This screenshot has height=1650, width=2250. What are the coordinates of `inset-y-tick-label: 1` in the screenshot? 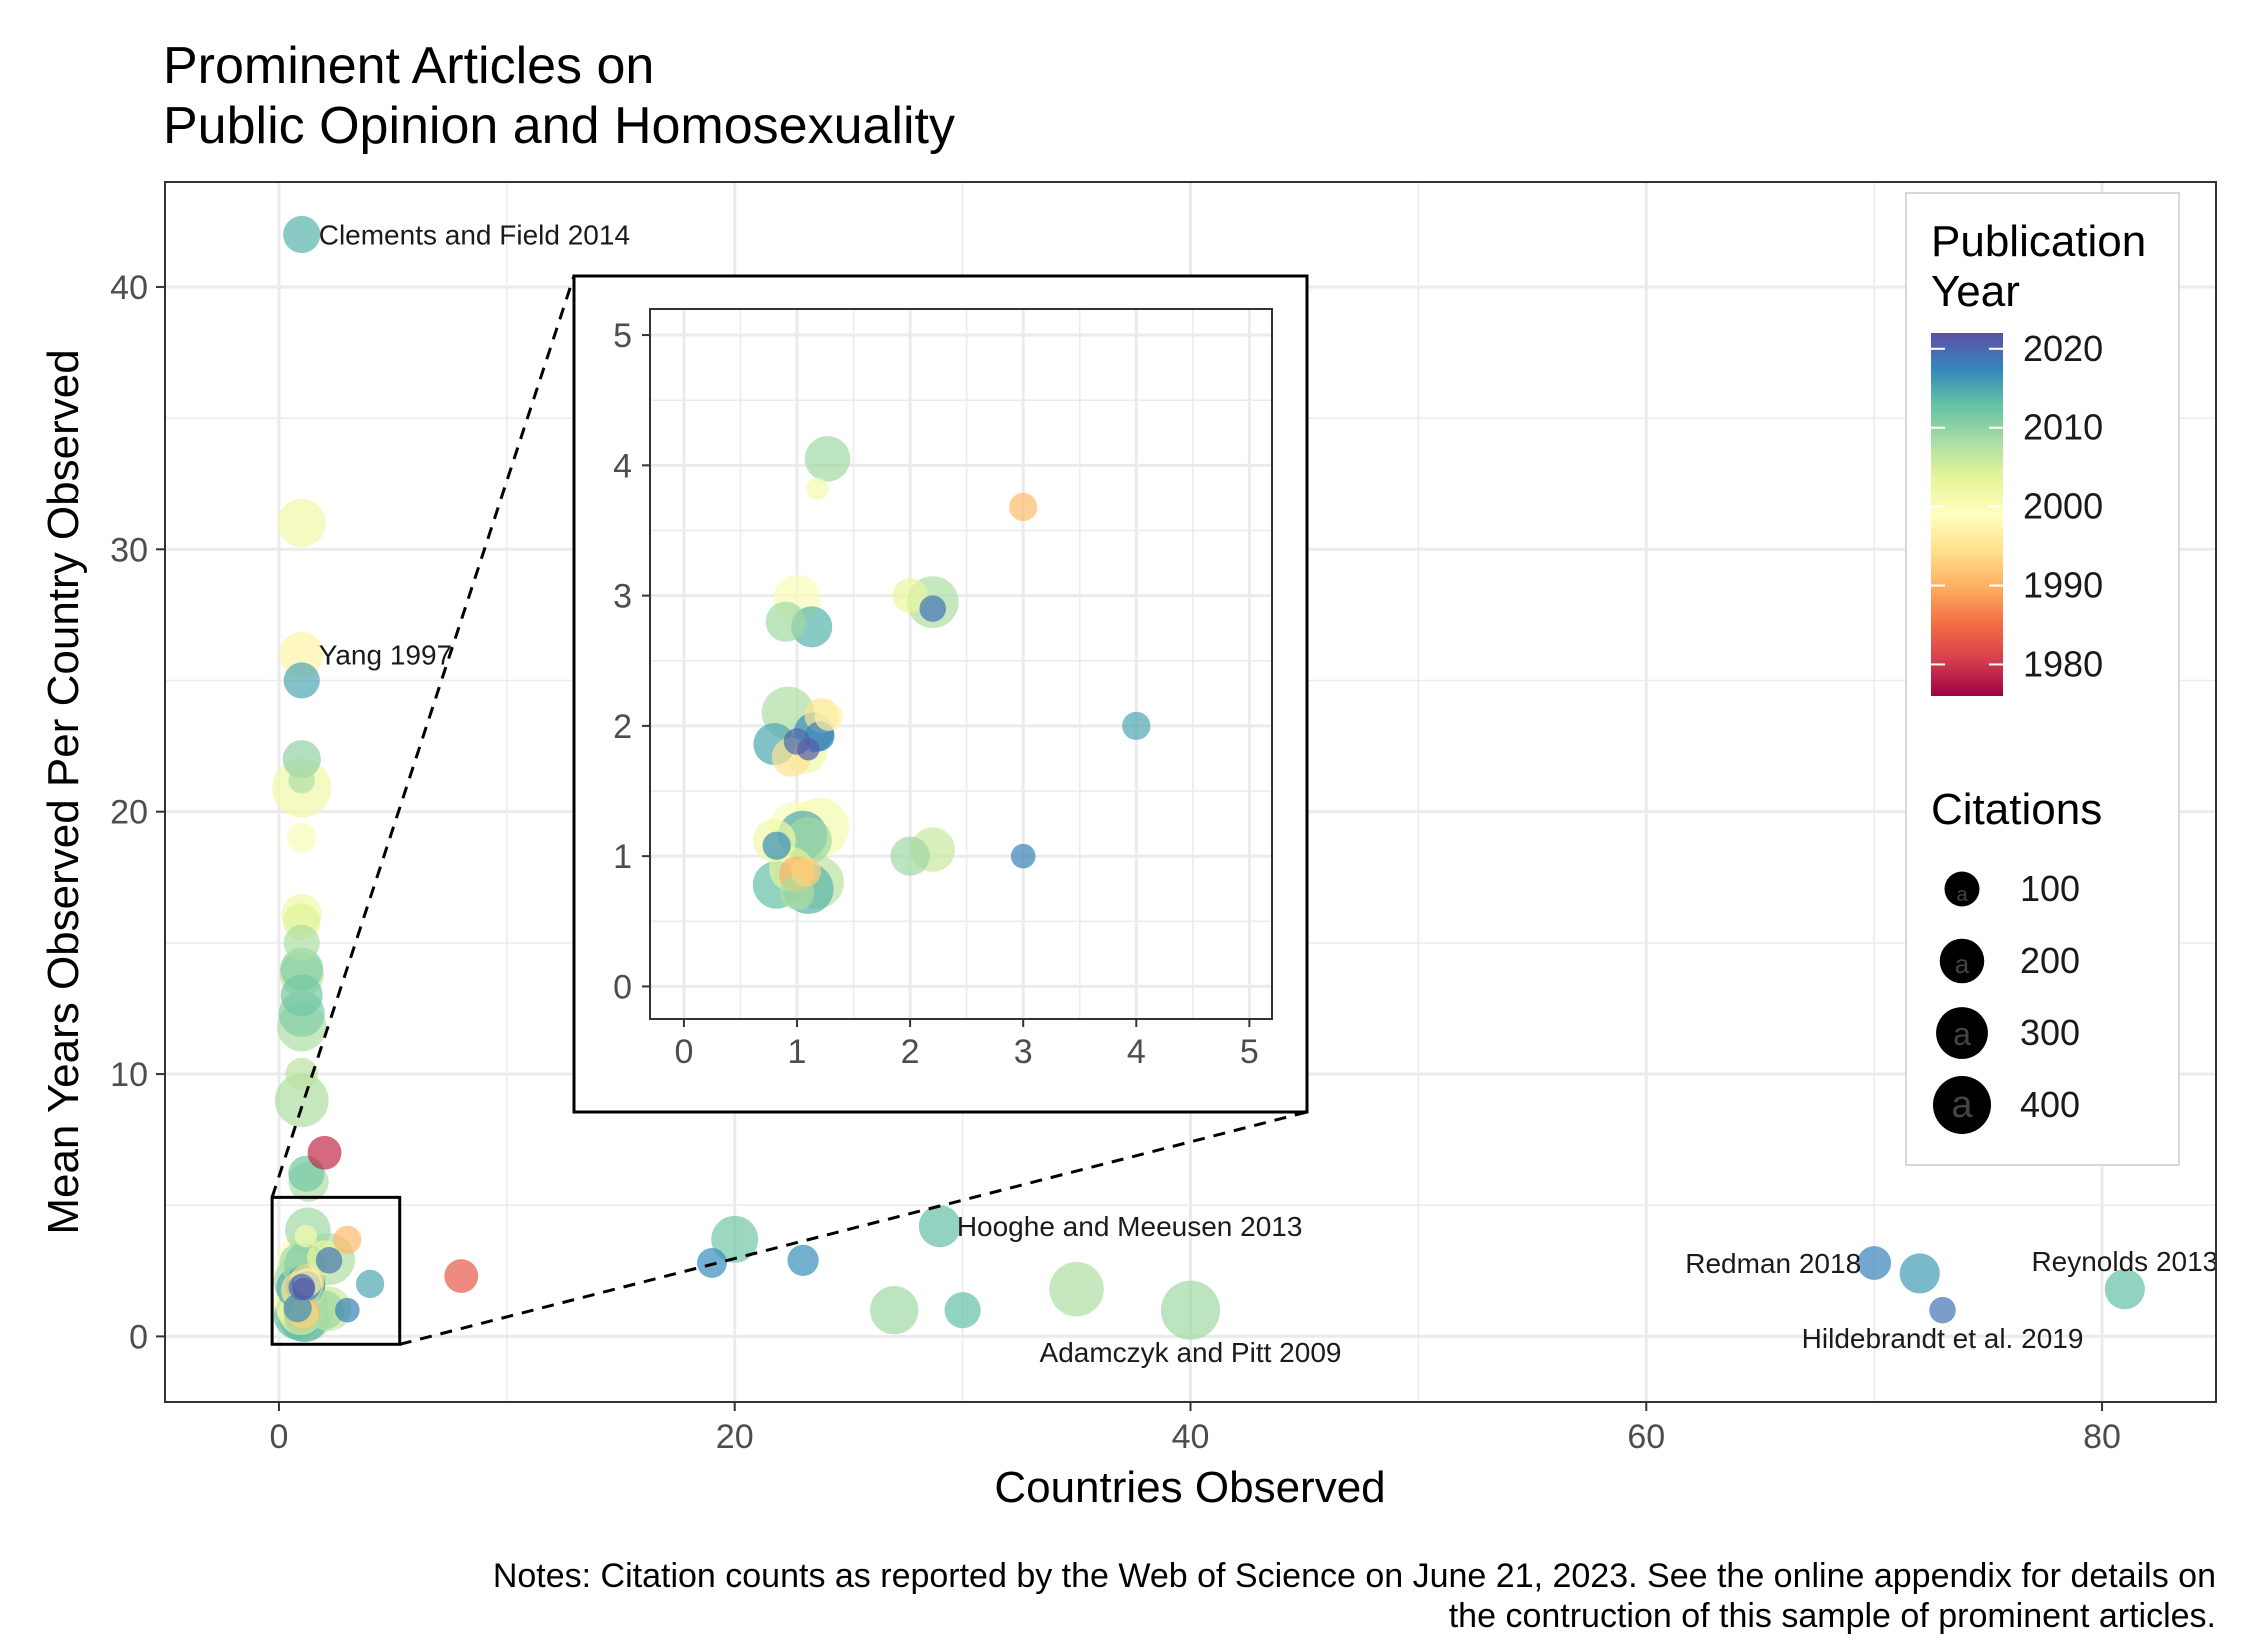 It's located at (622, 857).